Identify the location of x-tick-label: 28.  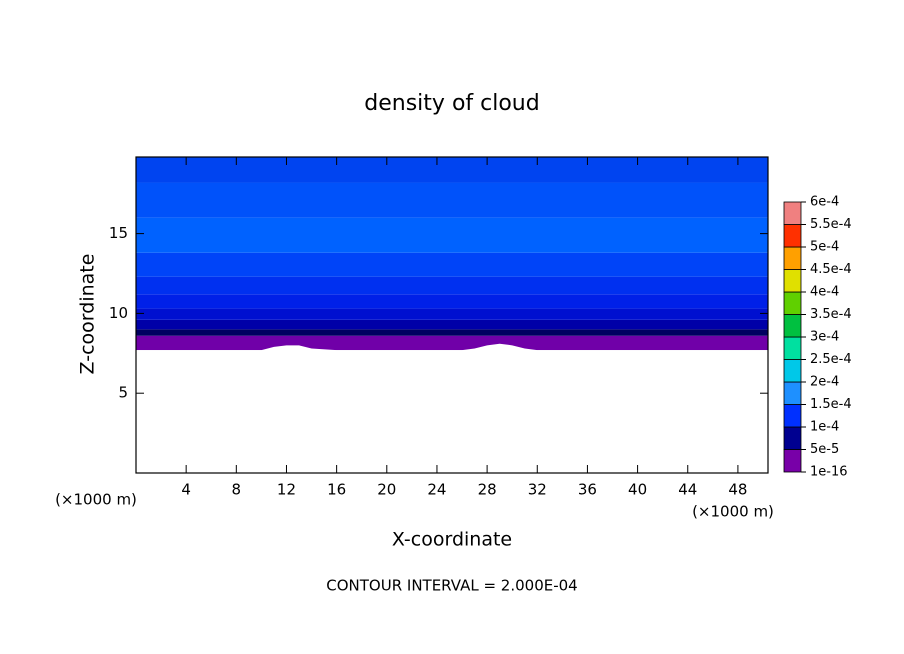
(487, 490).